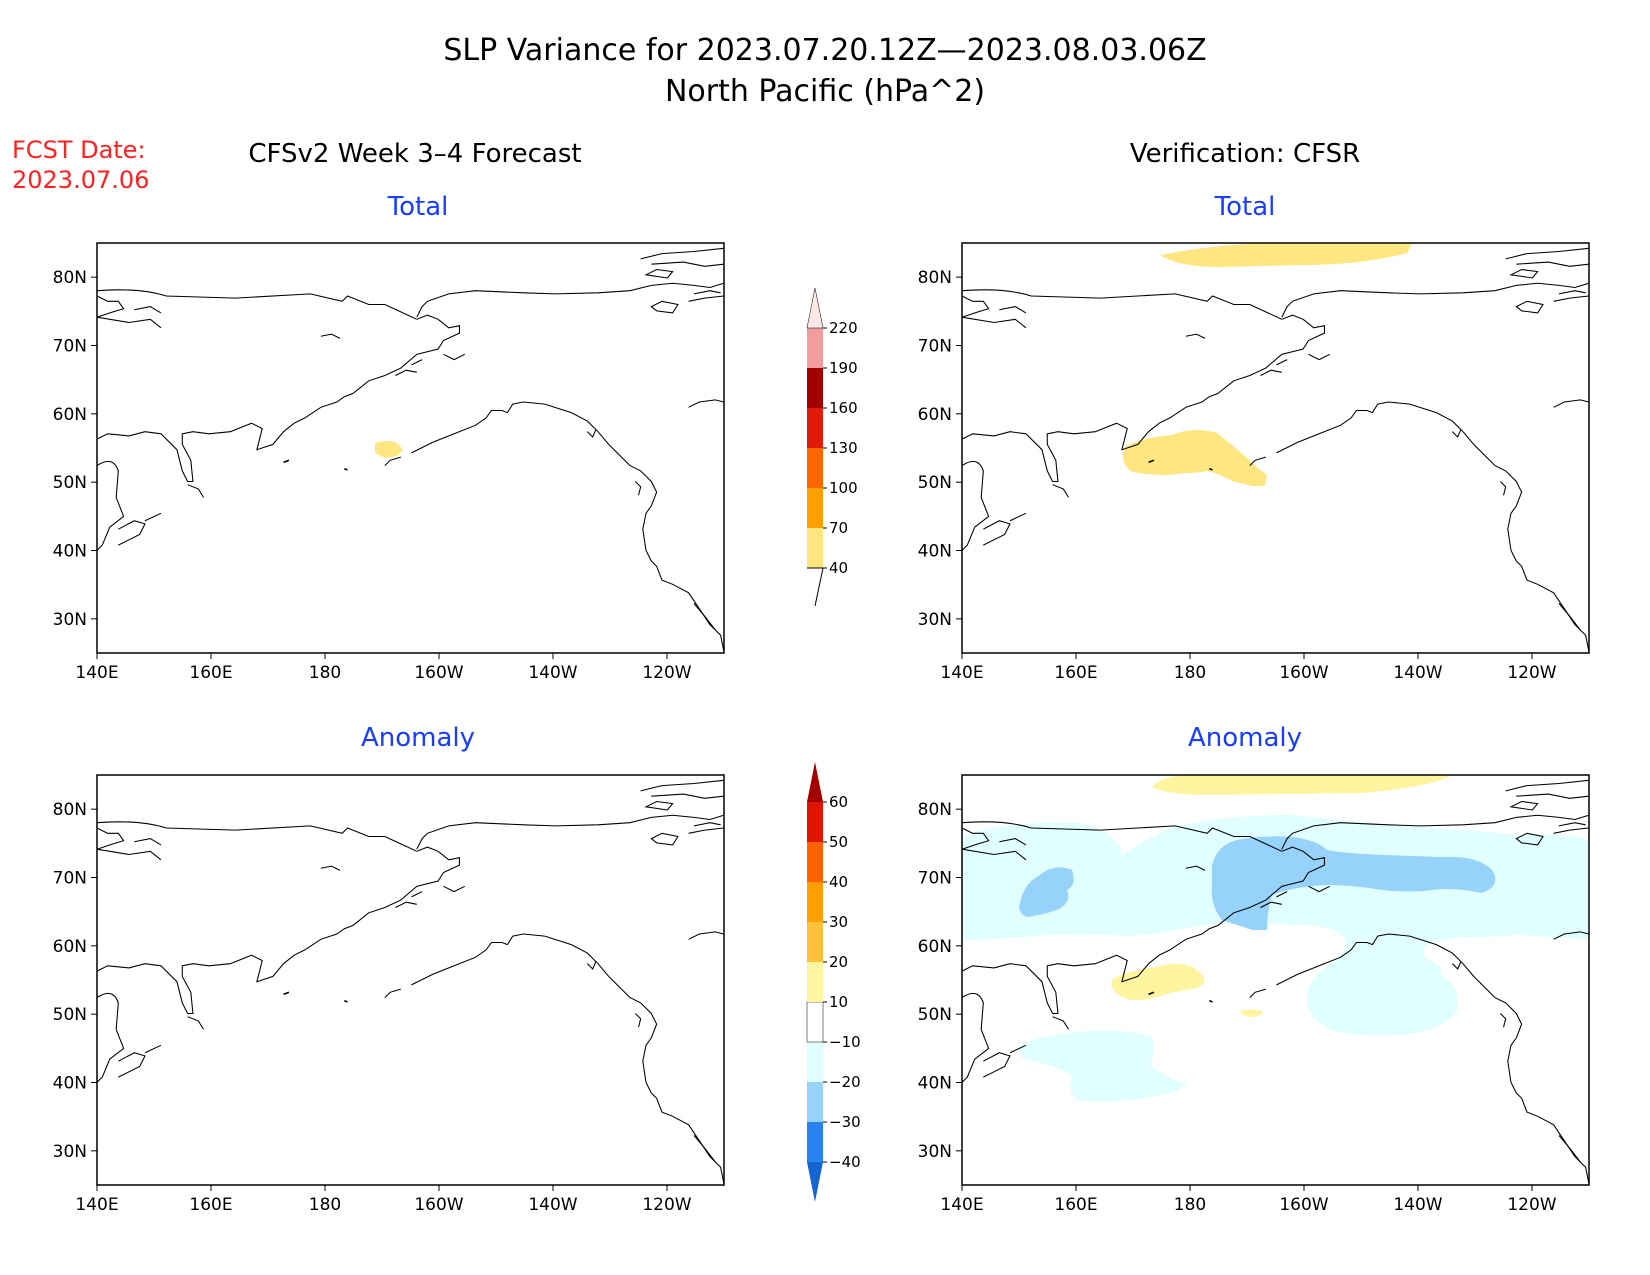  What do you see at coordinates (838, 882) in the screenshot?
I see `colorbar-anomaly-label: 40` at bounding box center [838, 882].